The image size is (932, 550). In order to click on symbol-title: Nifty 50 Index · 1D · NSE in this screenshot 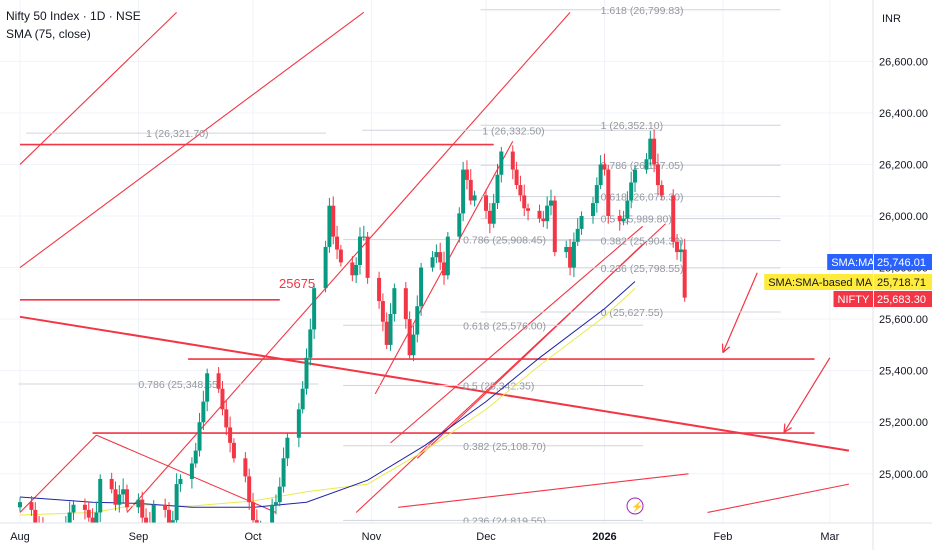, I will do `click(73, 16)`.